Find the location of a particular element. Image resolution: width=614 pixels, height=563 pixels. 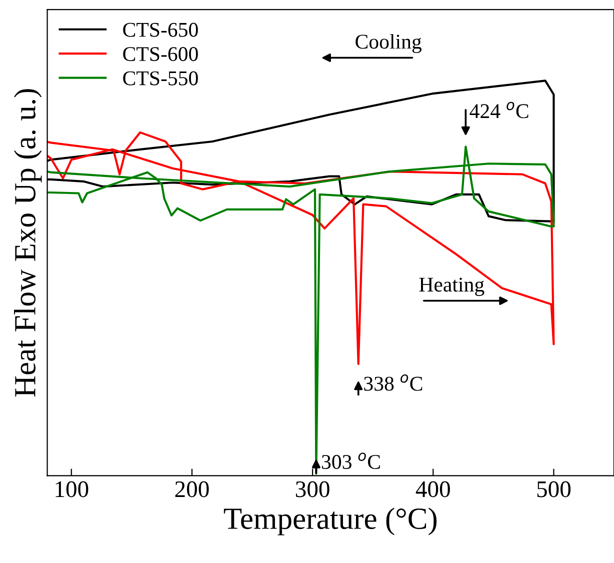

x-tick-label: 200 is located at coordinates (192, 489).